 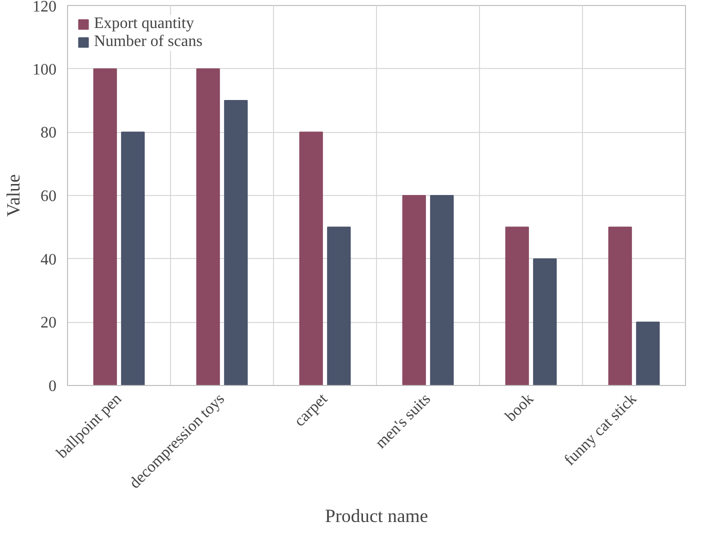 What do you see at coordinates (48, 259) in the screenshot?
I see `y-tick-label: 40` at bounding box center [48, 259].